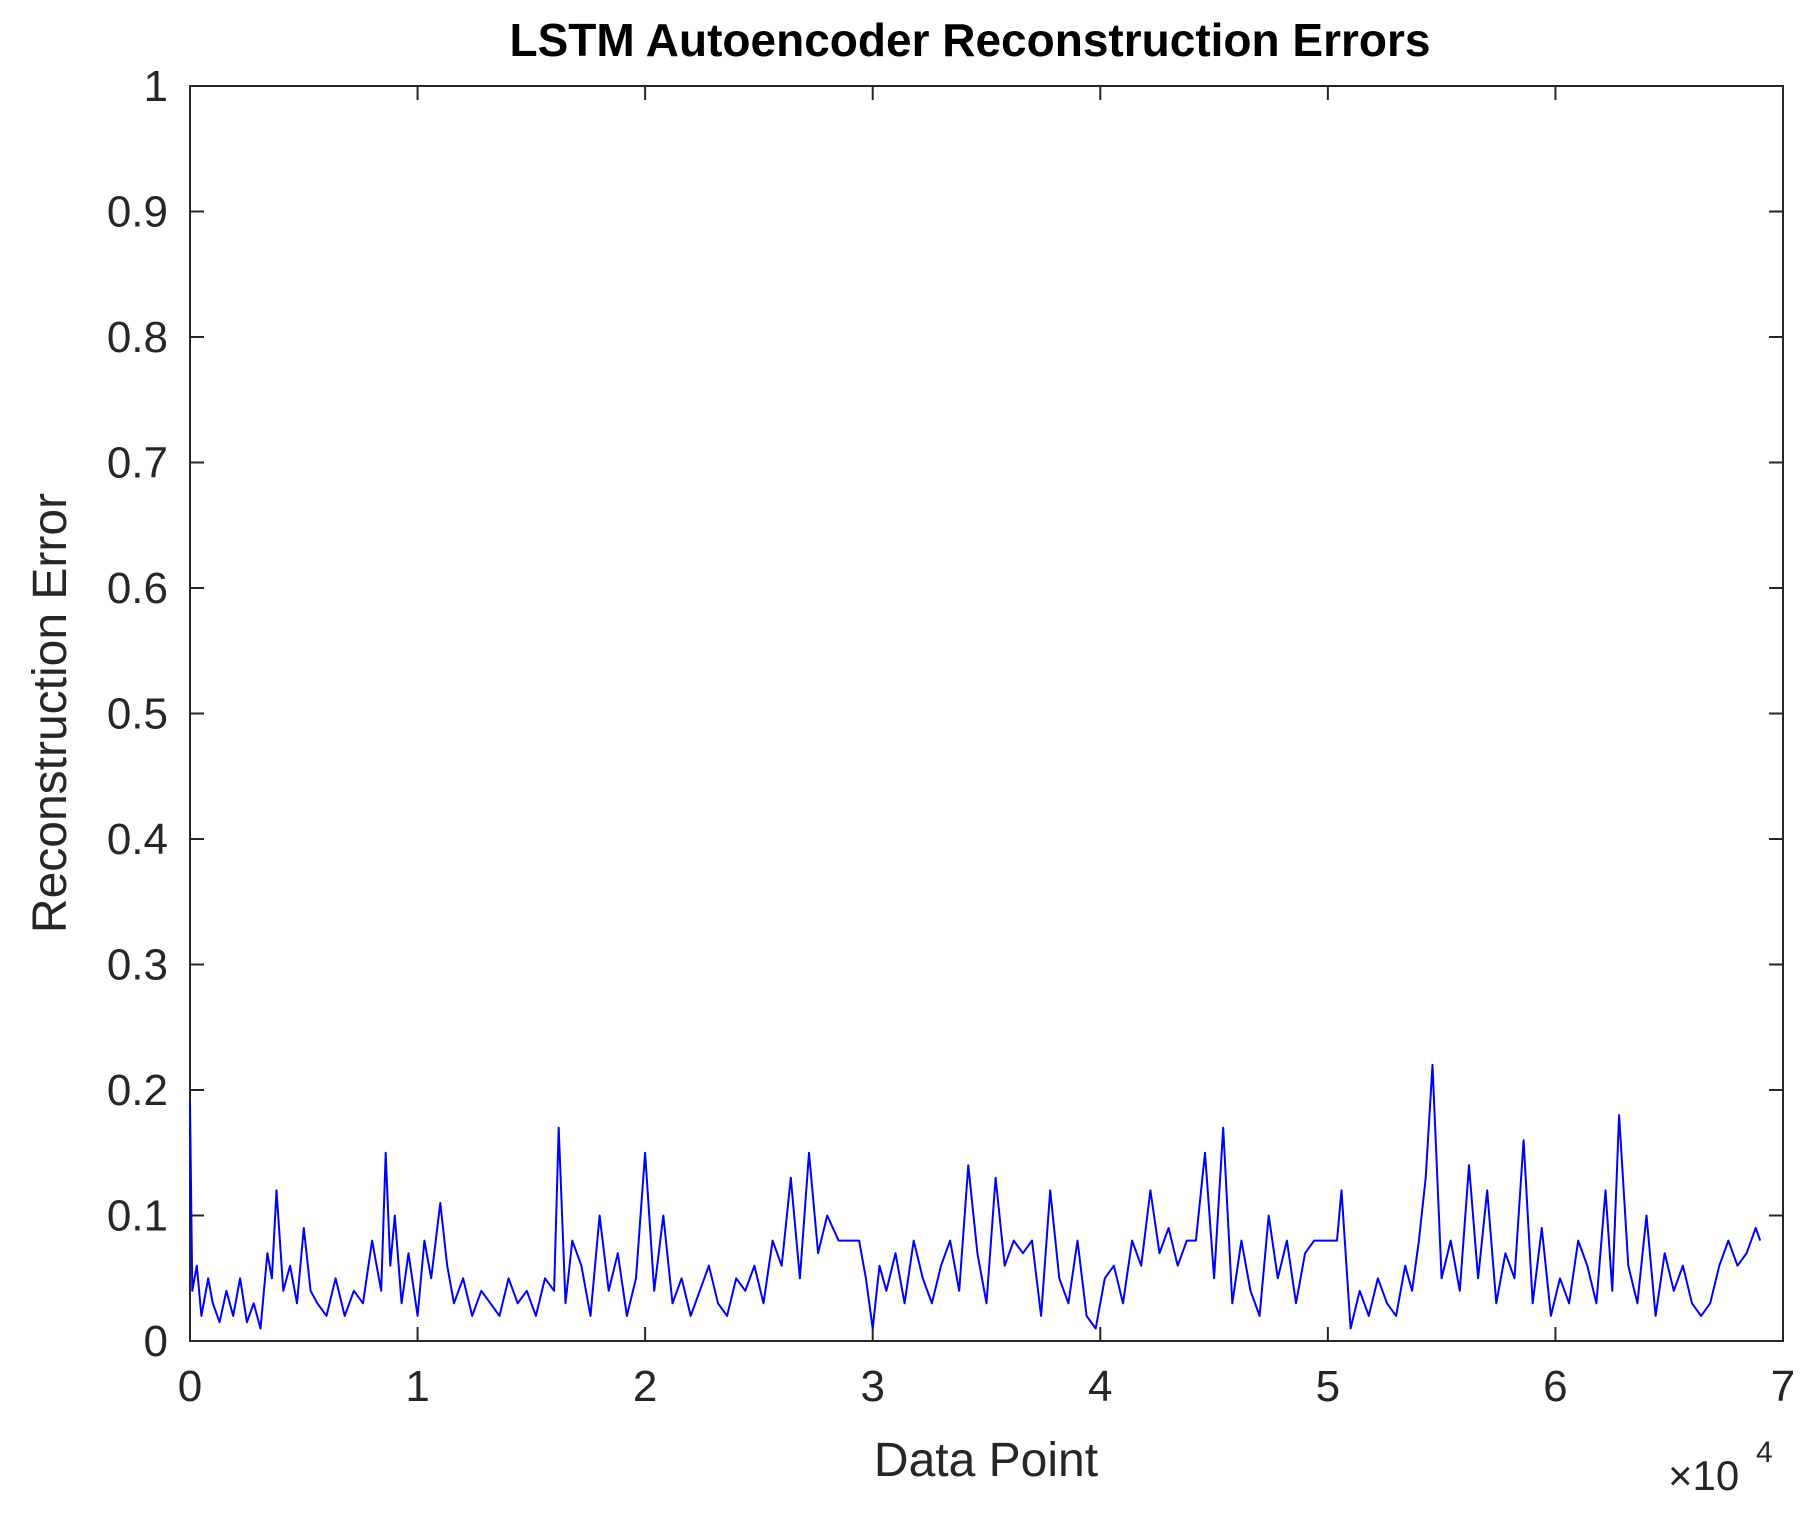  I want to click on y-tick-label: 0.3, so click(137, 965).